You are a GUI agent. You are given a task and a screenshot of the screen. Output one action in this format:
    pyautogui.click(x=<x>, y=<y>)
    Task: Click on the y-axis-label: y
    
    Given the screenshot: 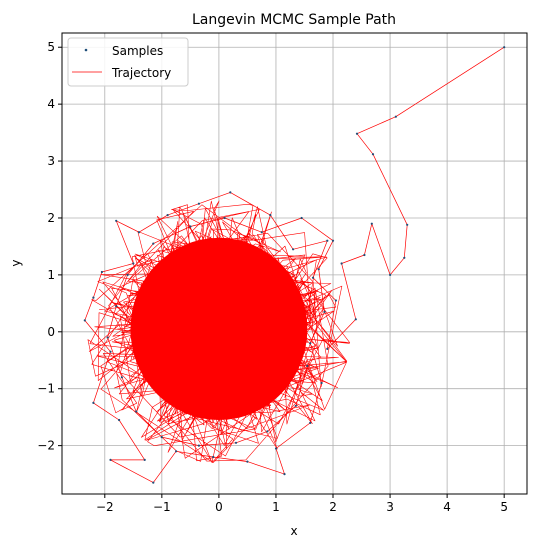 What is the action you would take?
    pyautogui.click(x=16, y=262)
    